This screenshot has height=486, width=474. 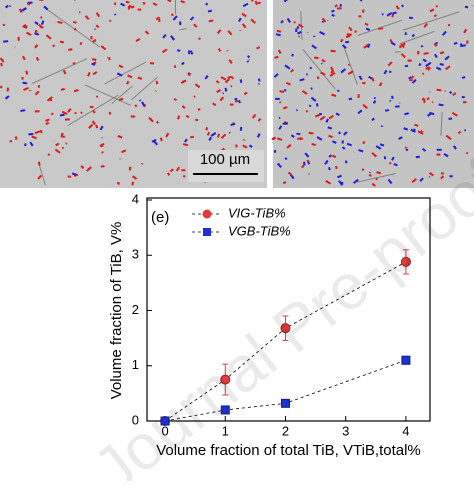 I want to click on x-tick-label: 4, so click(x=405, y=430).